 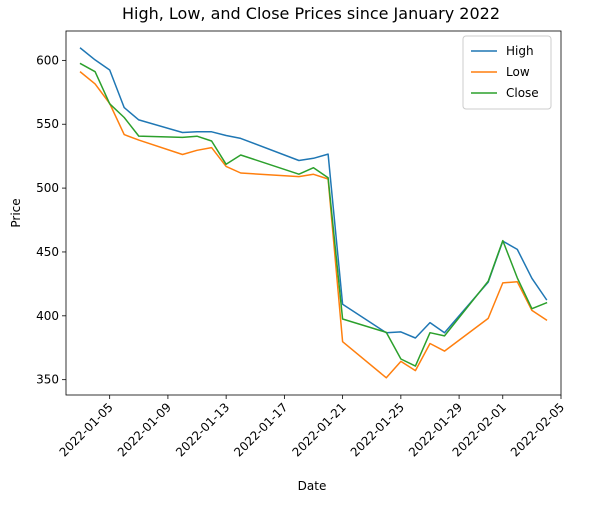 I want to click on x-axis-title: Date, so click(x=312, y=486).